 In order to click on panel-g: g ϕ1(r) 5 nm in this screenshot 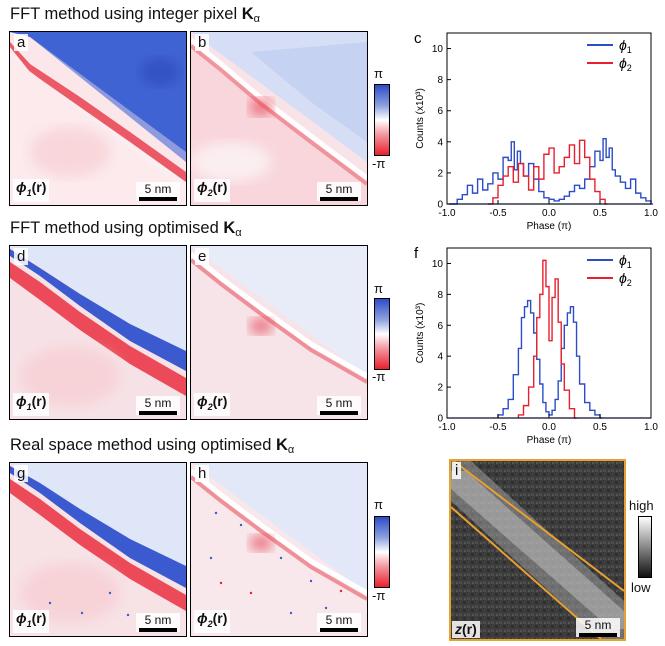, I will do `click(98, 549)`.